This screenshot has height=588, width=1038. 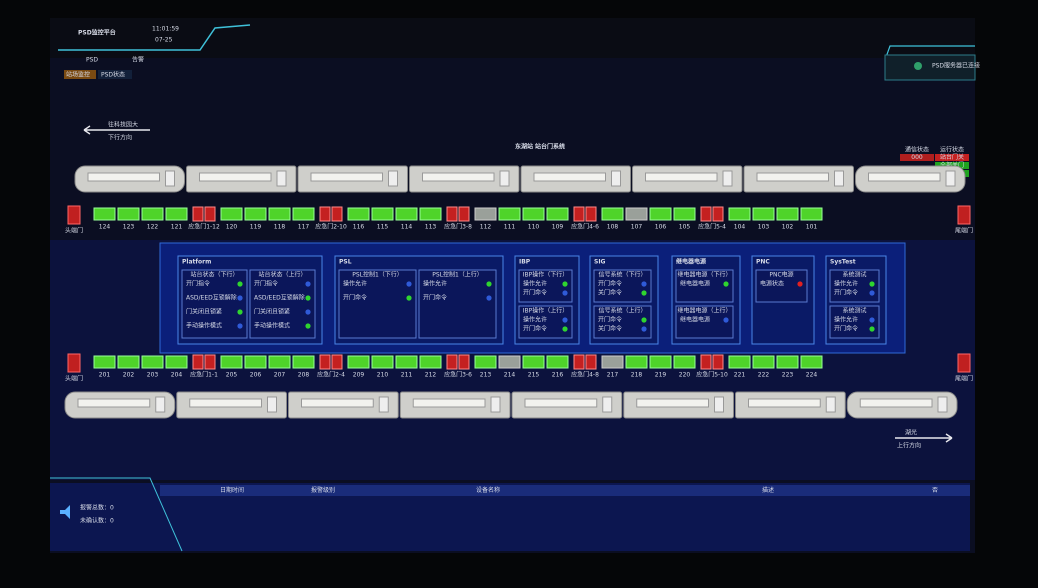 What do you see at coordinates (768, 490) in the screenshot?
I see `alarm-column-header: 描述` at bounding box center [768, 490].